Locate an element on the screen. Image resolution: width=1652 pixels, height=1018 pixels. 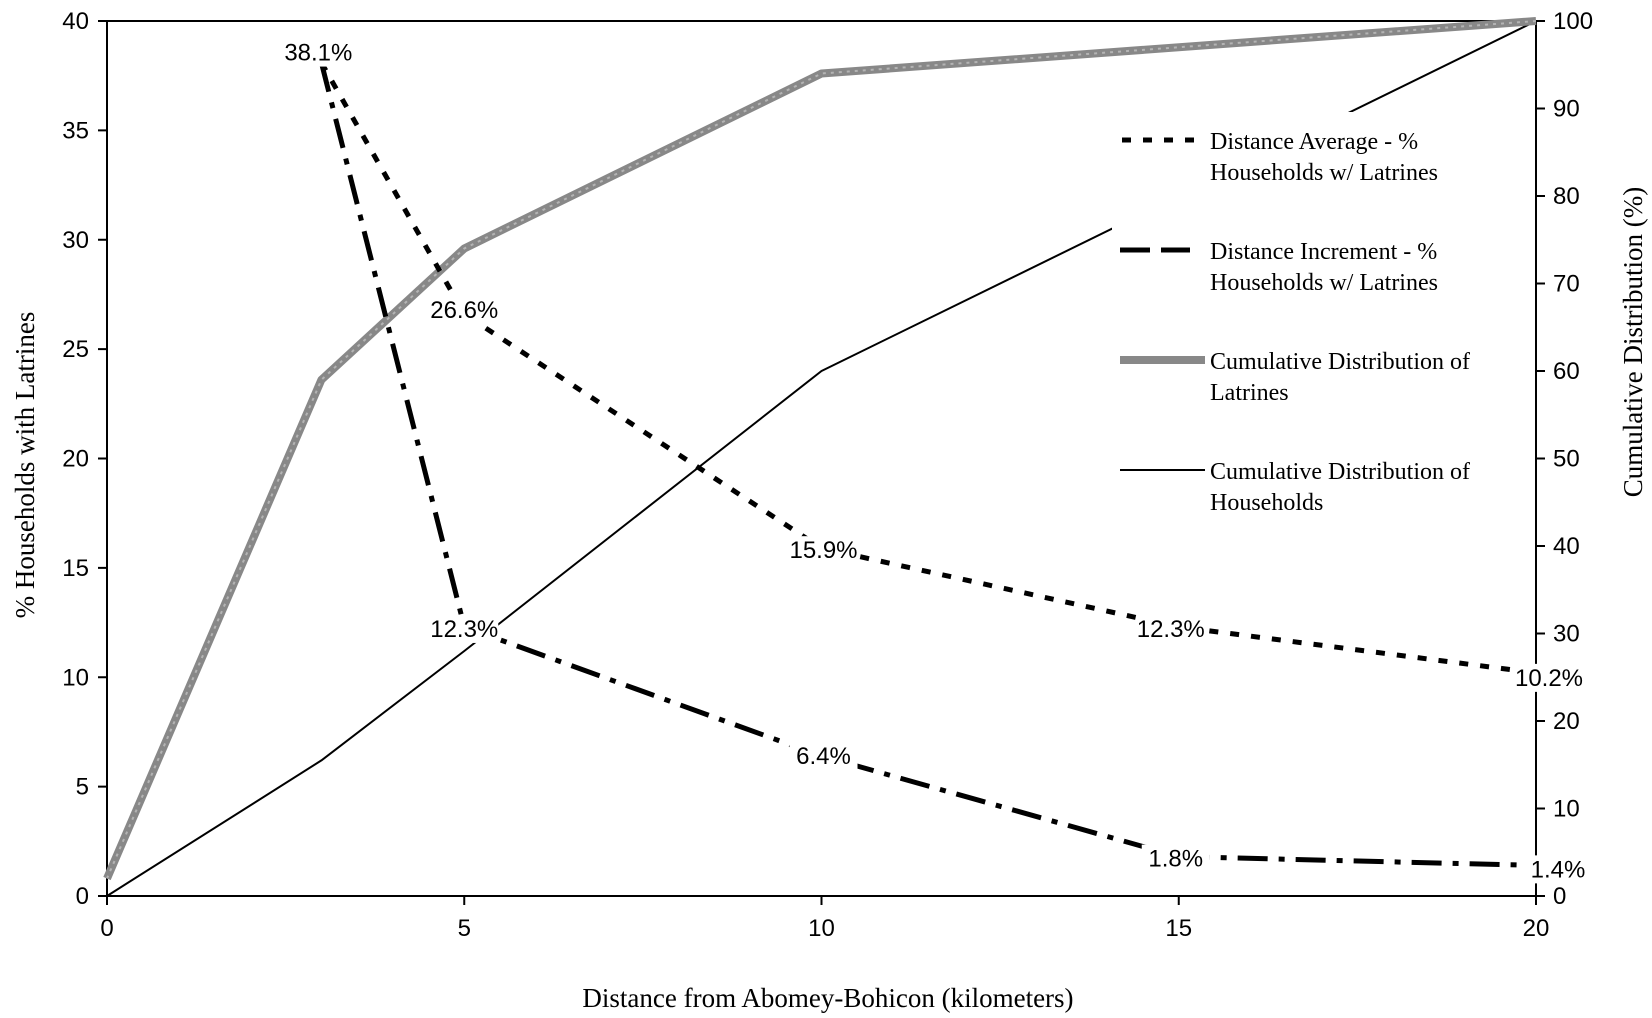
y-right-tick-label: 100 is located at coordinates (1573, 21).